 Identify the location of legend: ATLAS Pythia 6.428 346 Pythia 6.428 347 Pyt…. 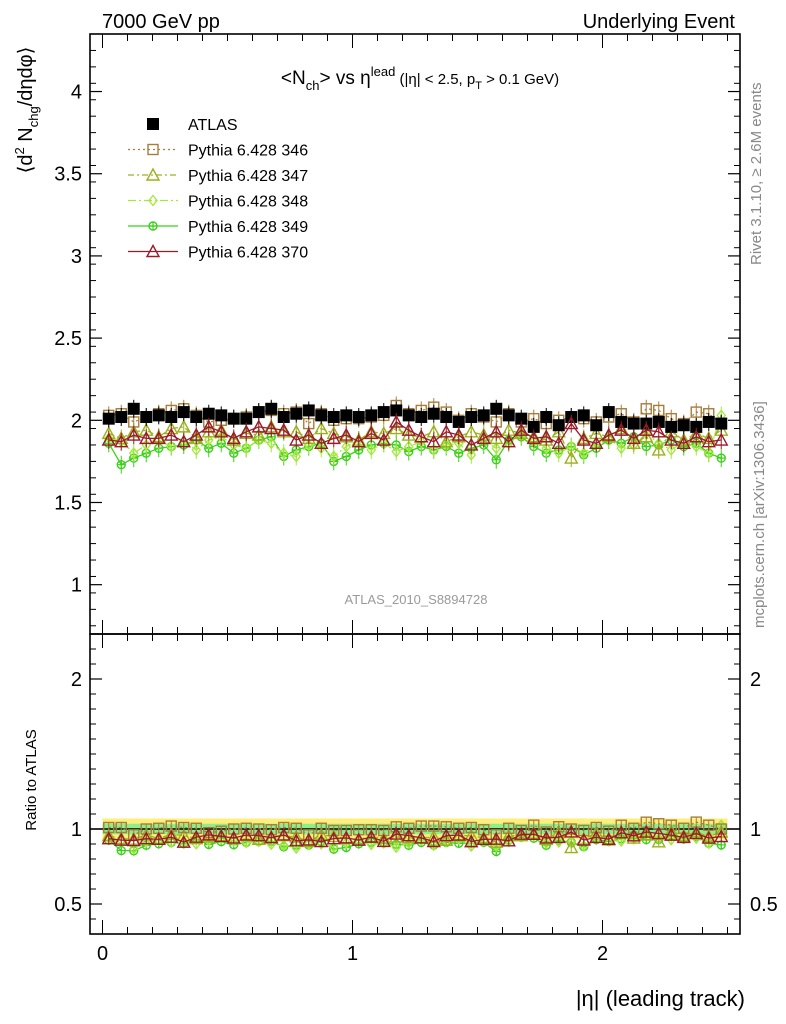
(218, 189).